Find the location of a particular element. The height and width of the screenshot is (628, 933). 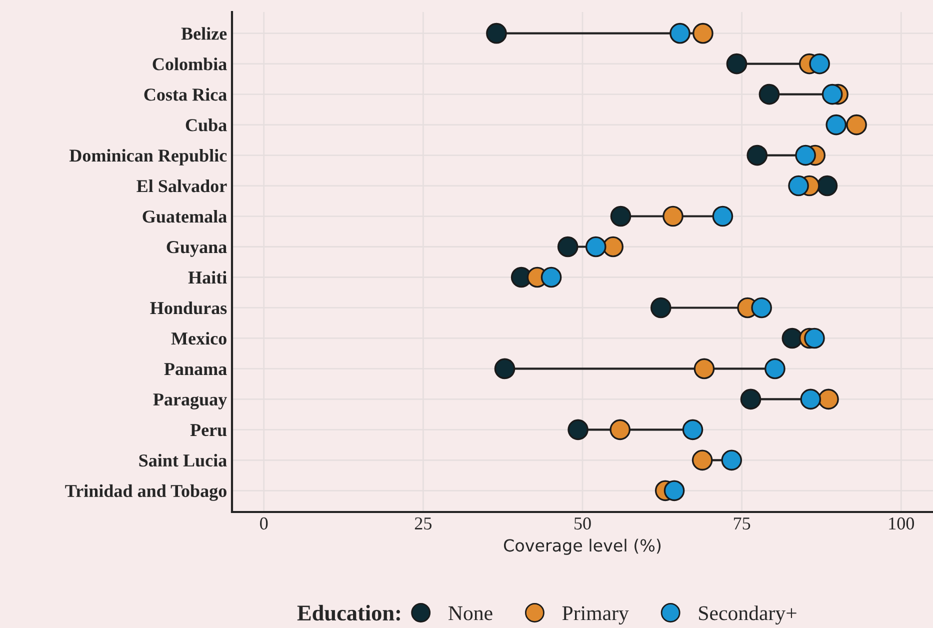

y-tick-label: Trinidad and Tobago is located at coordinates (145, 492).